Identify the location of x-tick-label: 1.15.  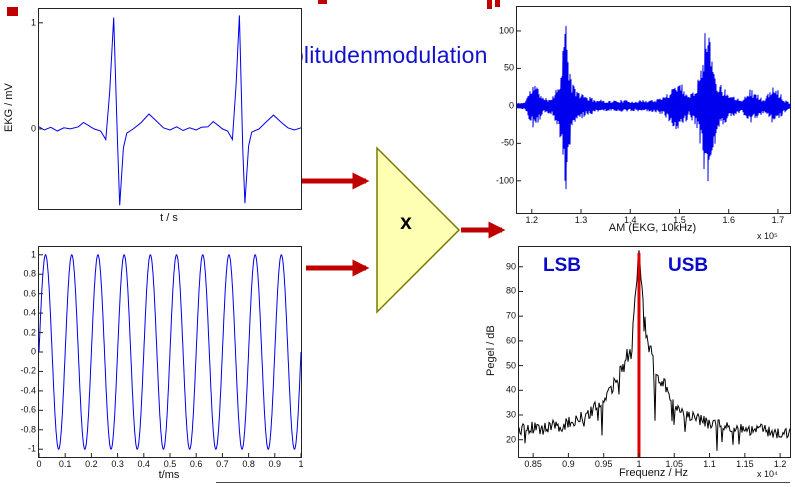
(745, 464).